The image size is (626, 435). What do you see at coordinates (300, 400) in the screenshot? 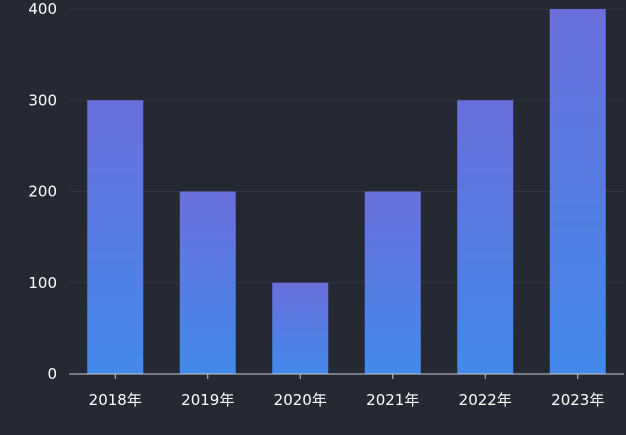
I see `x-tick-label: 2020年` at bounding box center [300, 400].